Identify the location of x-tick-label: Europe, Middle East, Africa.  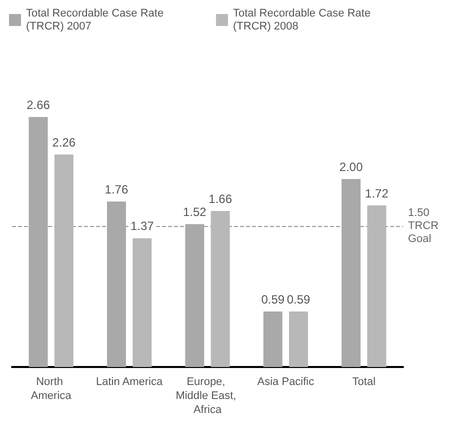
(208, 396).